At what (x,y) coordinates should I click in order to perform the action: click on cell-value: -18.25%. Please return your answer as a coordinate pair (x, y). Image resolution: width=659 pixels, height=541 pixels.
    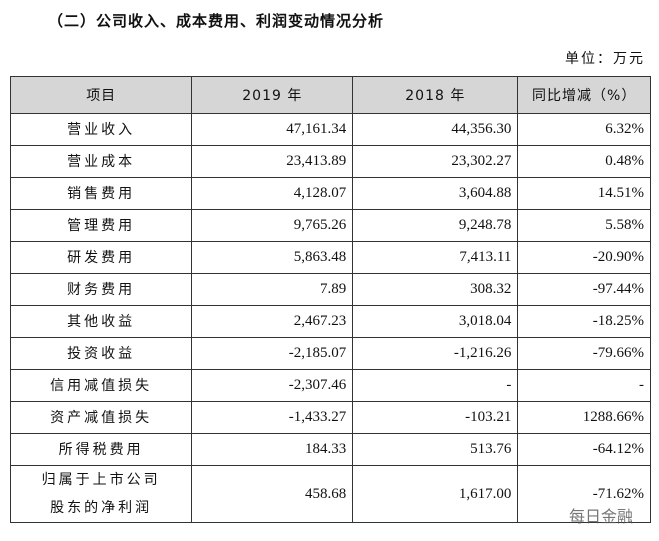
    Looking at the image, I should click on (584, 321).